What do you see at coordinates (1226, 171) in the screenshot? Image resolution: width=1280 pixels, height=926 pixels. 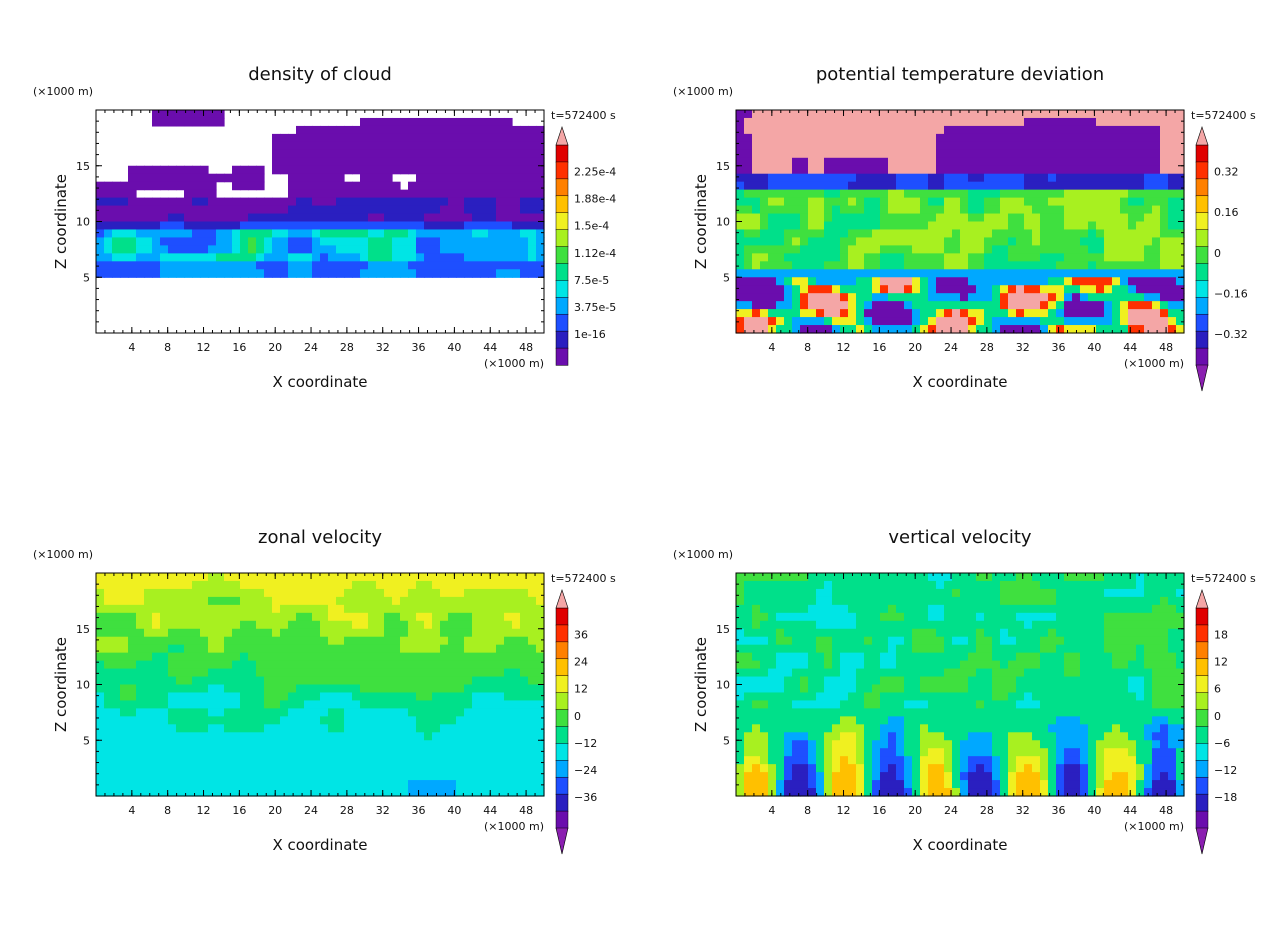 I see `colorbar-tick-label: 0.32` at bounding box center [1226, 171].